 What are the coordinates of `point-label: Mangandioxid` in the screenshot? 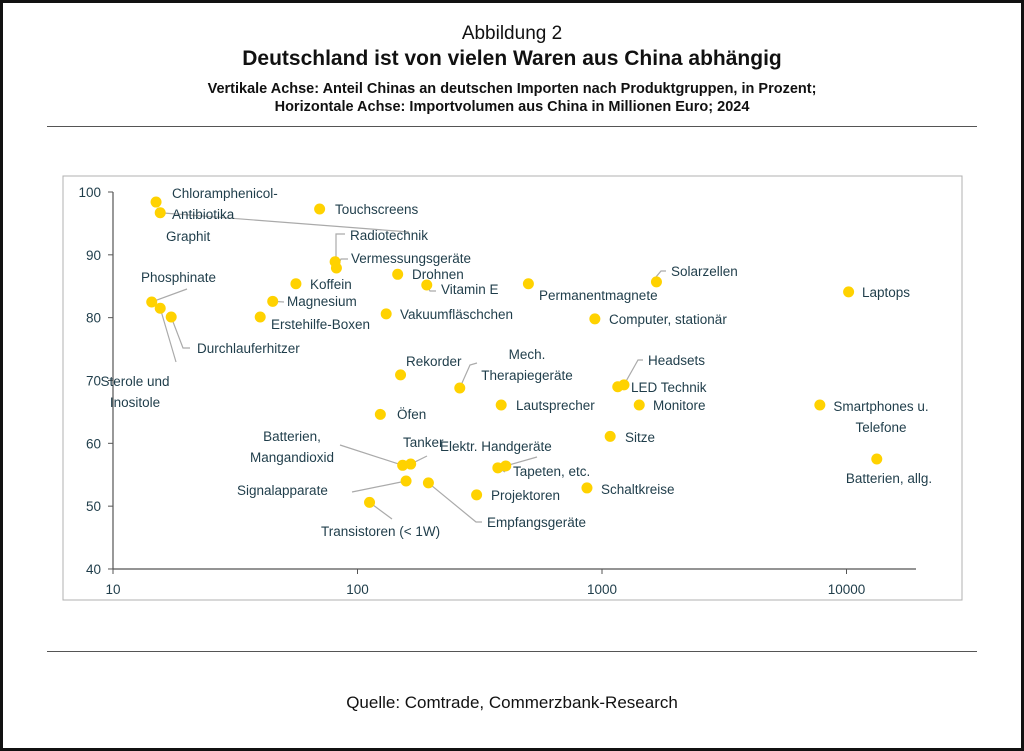 It's located at (292, 457).